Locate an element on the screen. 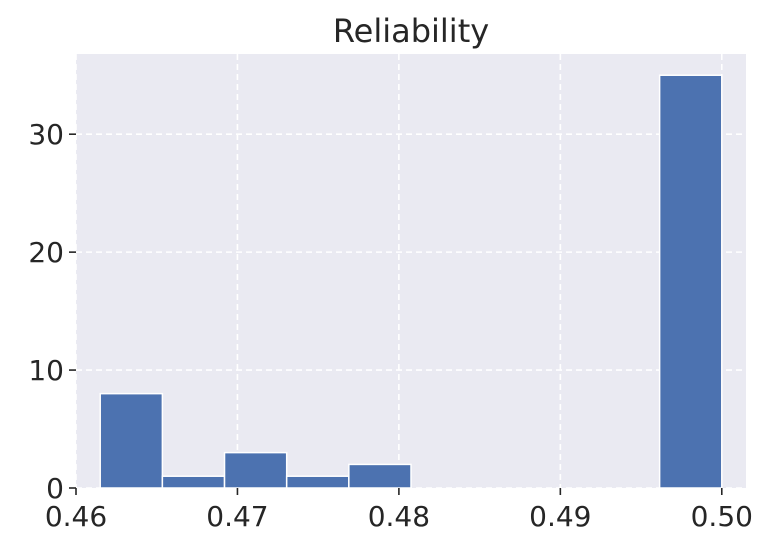  x-tick-label: 0.46 is located at coordinates (76, 516).